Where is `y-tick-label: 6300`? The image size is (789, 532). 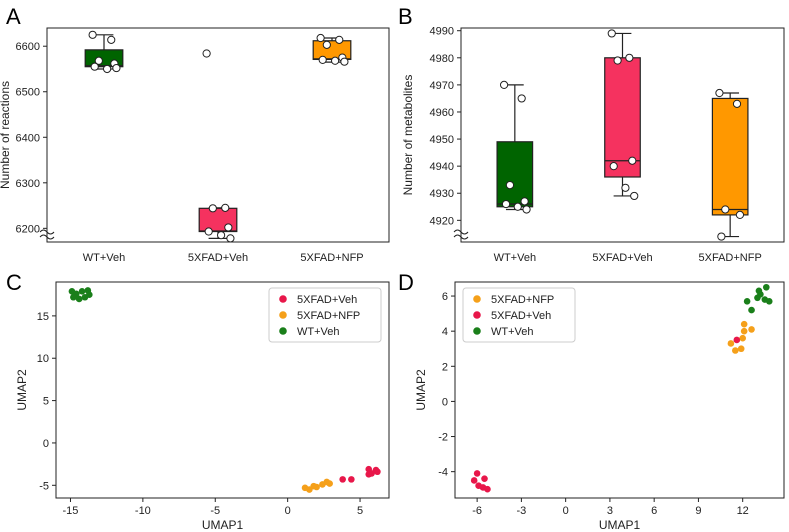
y-tick-label: 6300 is located at coordinates (28, 184).